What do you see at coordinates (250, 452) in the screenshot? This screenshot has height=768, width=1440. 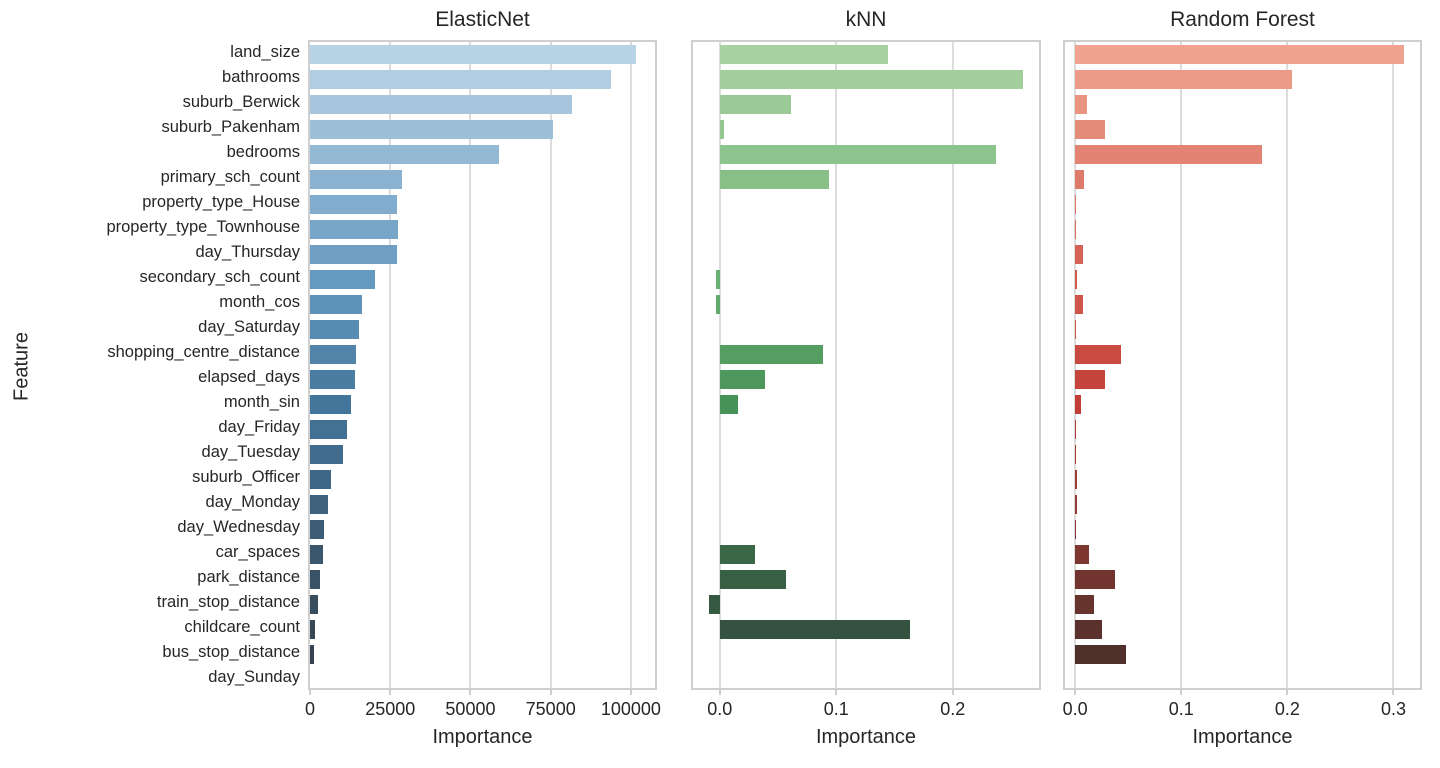 I see `y-tick-label: day_Tuesday` at bounding box center [250, 452].